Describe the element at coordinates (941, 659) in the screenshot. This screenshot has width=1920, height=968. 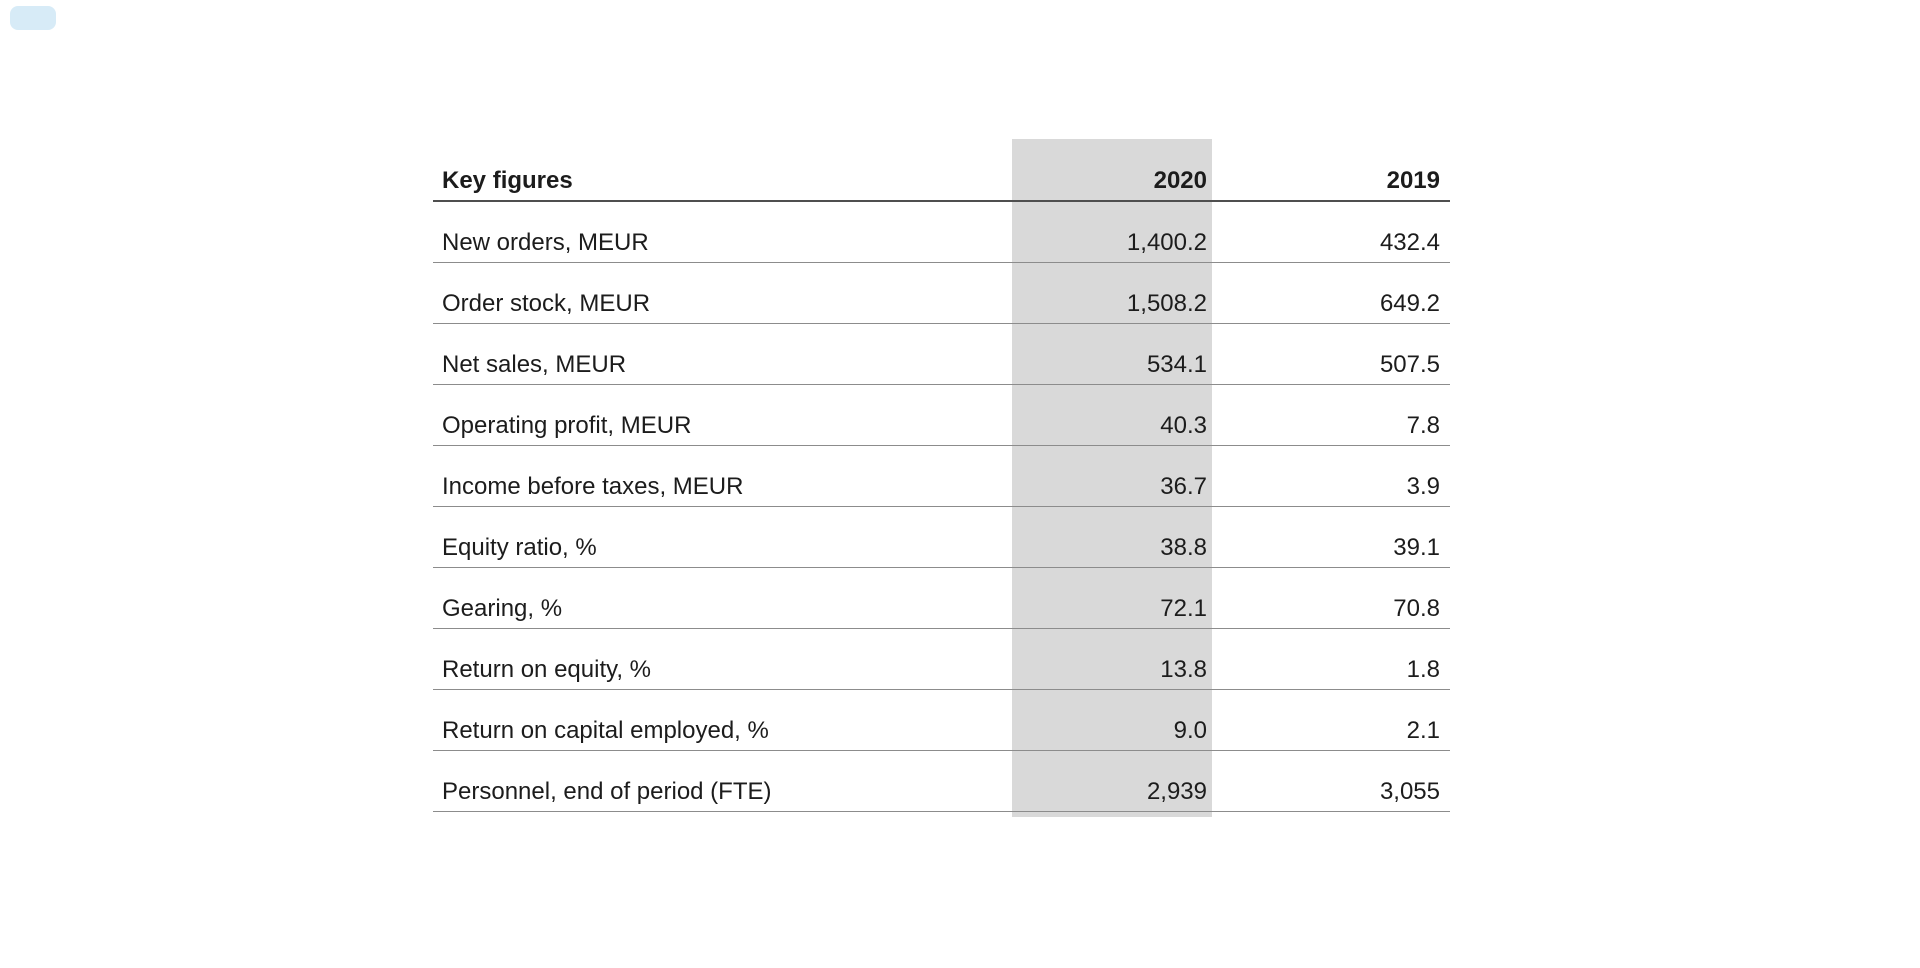
I see `table-row: Return on equity, % 13.8 1.8` at that location.